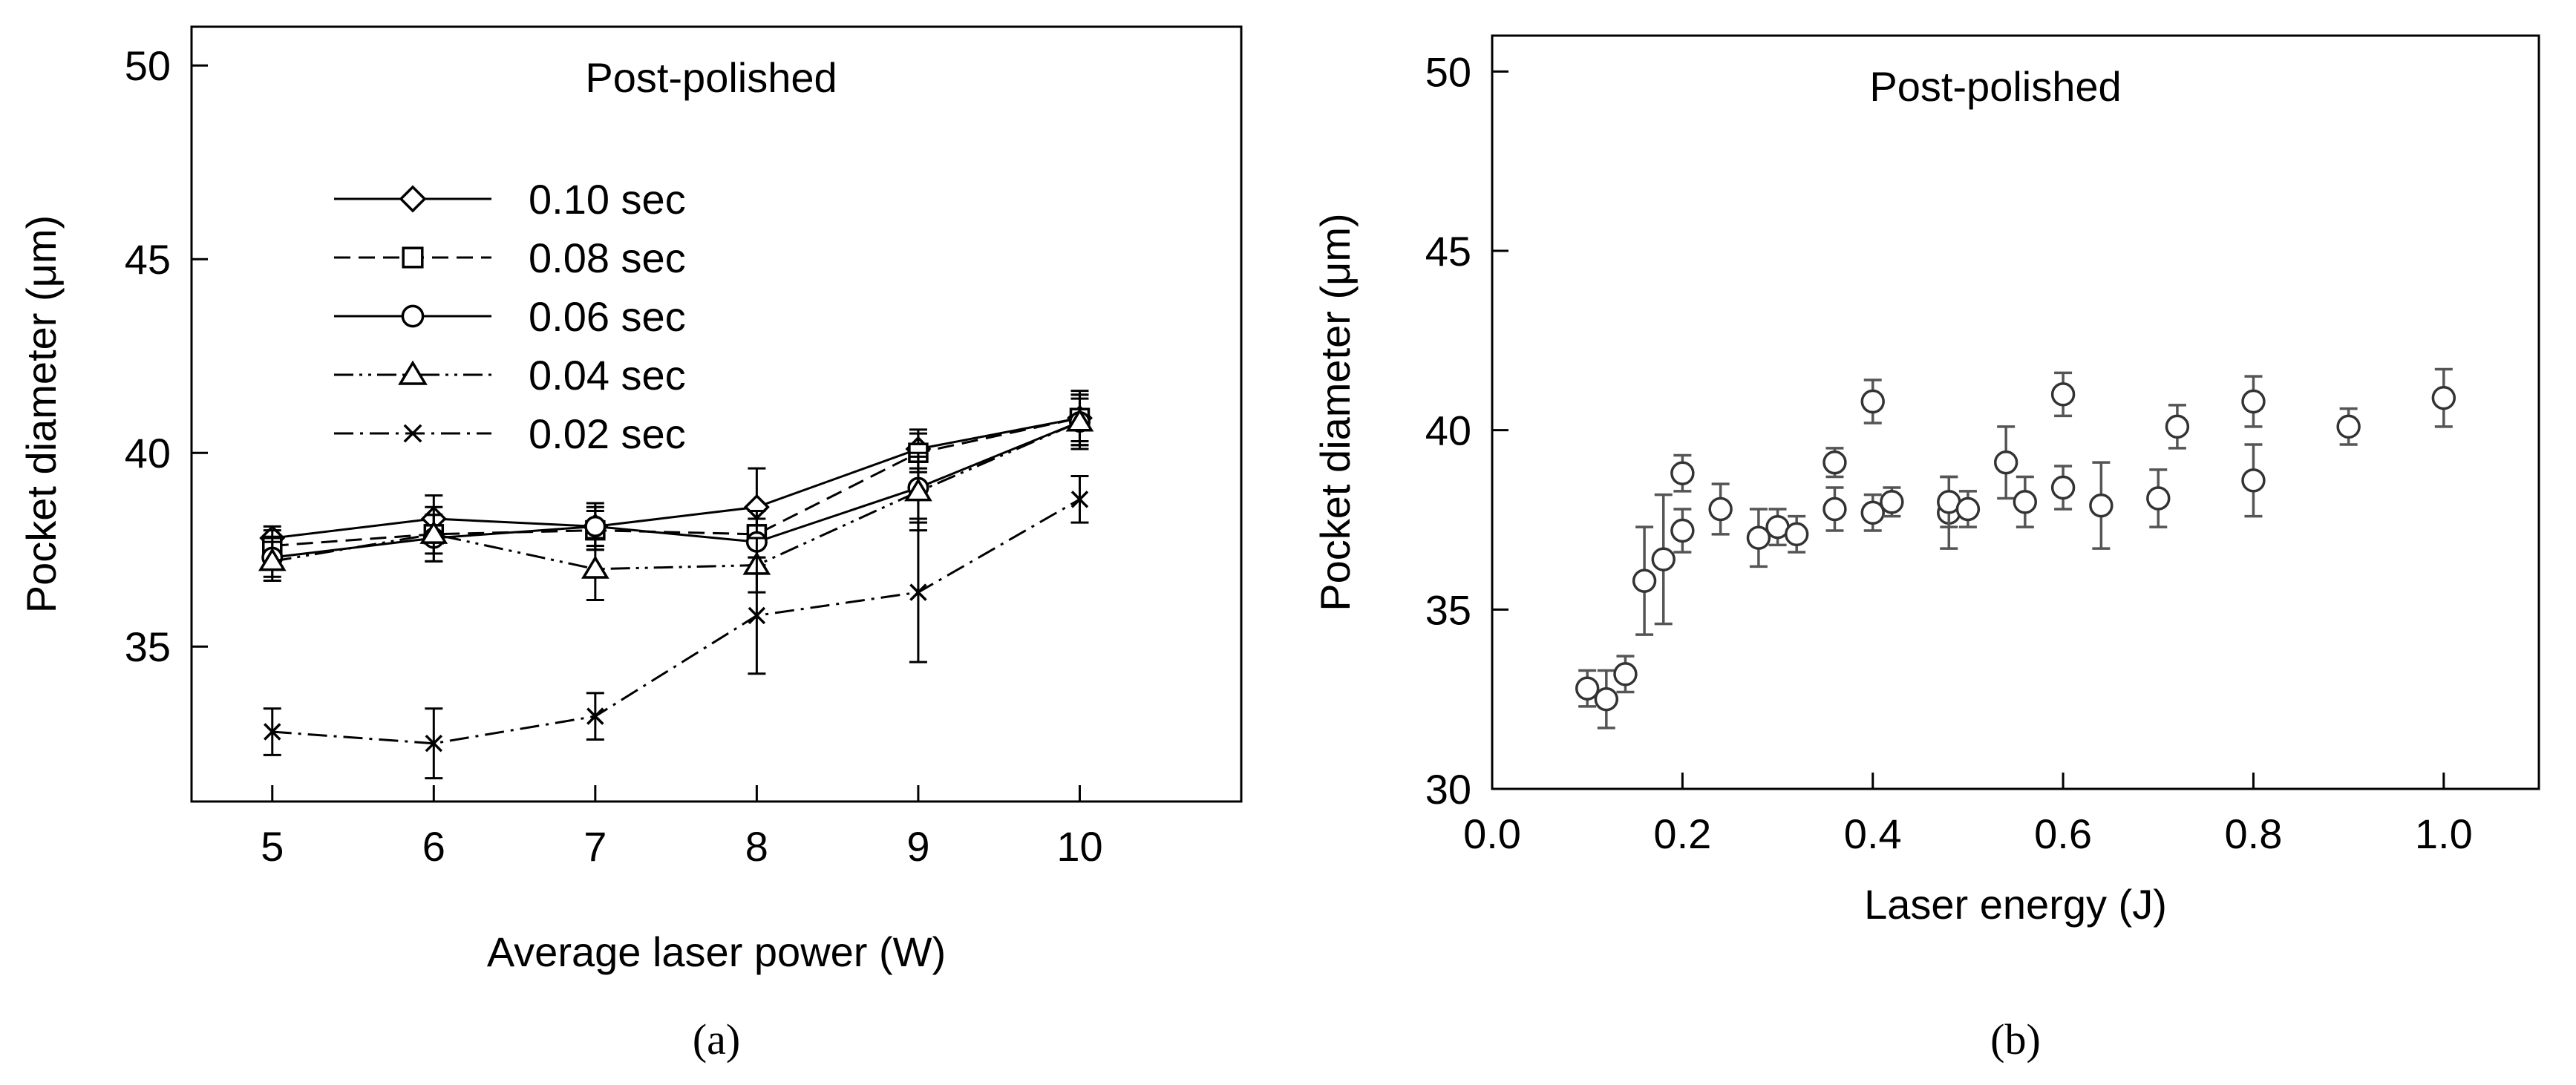 The width and height of the screenshot is (2576, 1085). I want to click on panel-label: (b), so click(2016, 1039).